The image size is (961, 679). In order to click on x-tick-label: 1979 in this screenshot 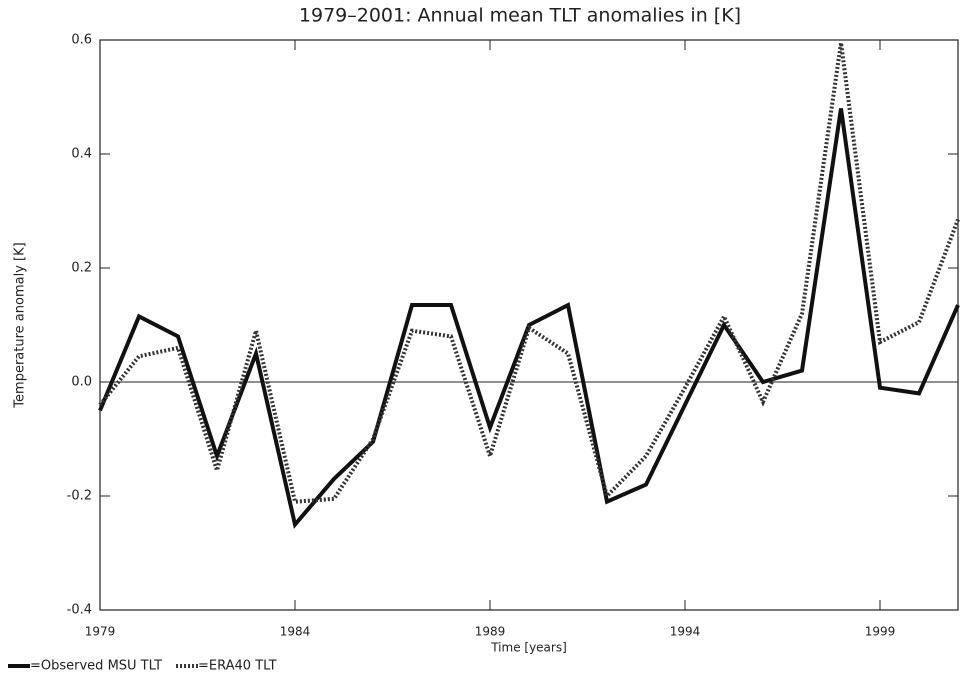, I will do `click(100, 632)`.